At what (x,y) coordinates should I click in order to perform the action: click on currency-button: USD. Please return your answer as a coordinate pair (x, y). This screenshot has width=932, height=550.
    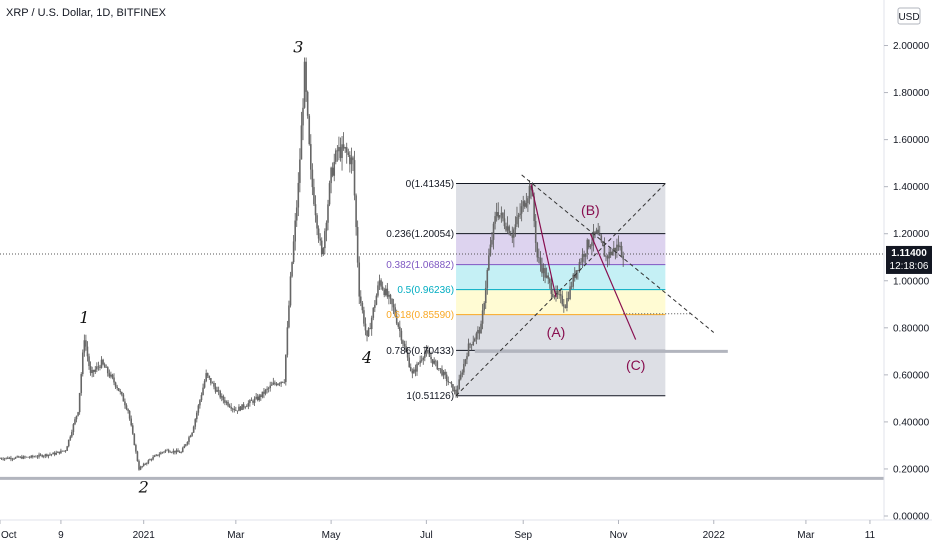
    Looking at the image, I should click on (909, 16).